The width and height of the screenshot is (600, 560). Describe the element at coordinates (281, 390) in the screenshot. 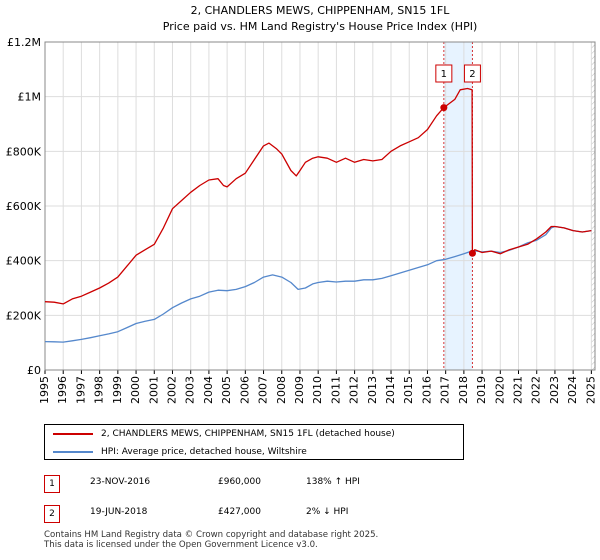

I see `x-tick-label: 2008` at that location.